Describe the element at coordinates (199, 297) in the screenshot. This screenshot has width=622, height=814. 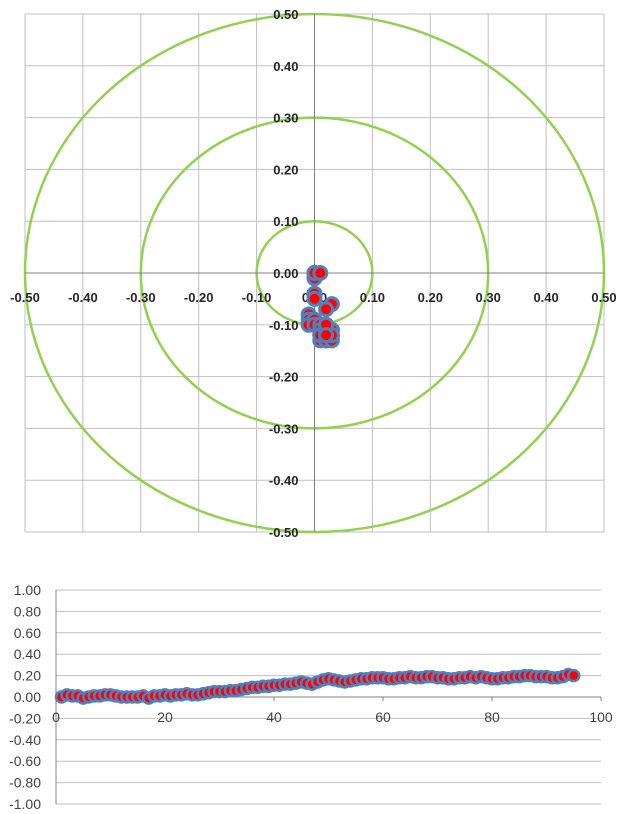
I see `x-tick-label: -0.20` at that location.